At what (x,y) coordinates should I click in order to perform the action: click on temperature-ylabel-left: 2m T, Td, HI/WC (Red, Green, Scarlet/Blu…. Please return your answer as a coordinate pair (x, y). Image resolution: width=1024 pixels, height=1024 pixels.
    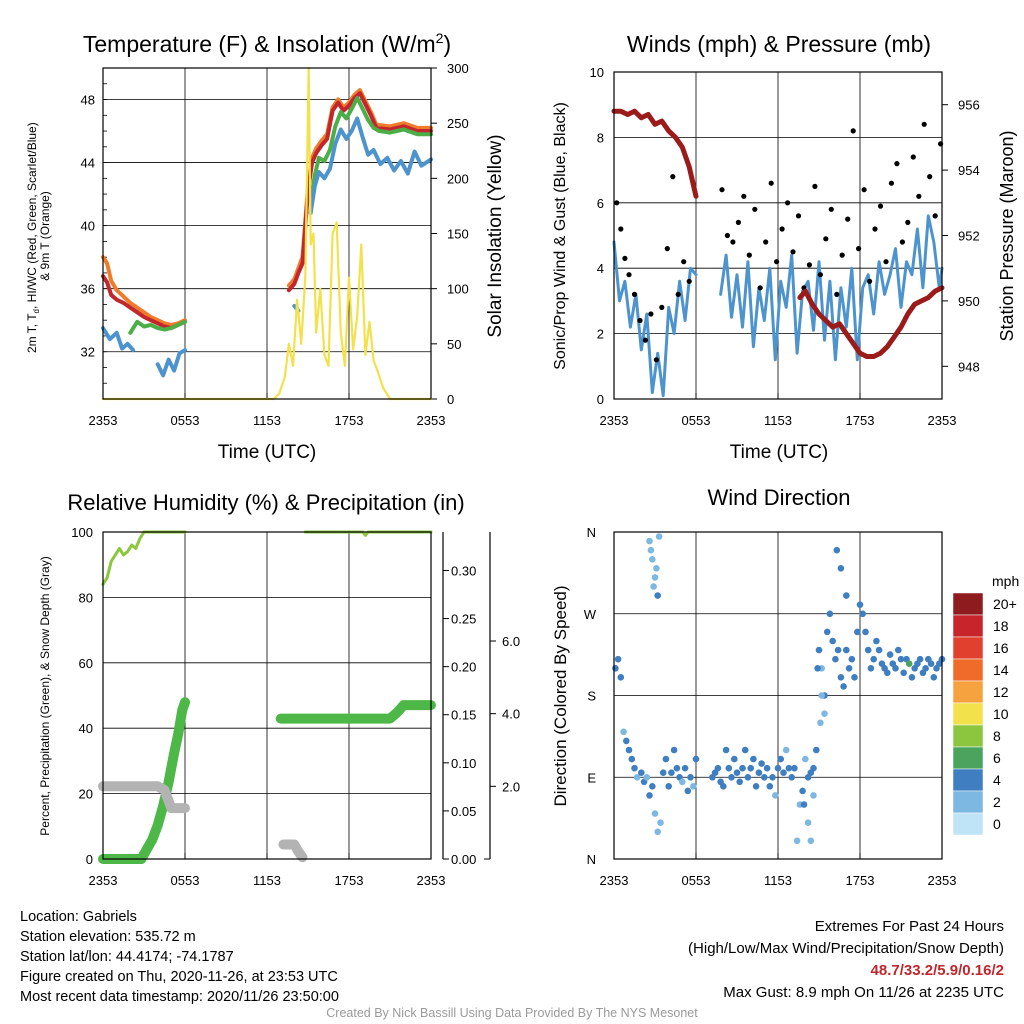
    Looking at the image, I should click on (38, 236).